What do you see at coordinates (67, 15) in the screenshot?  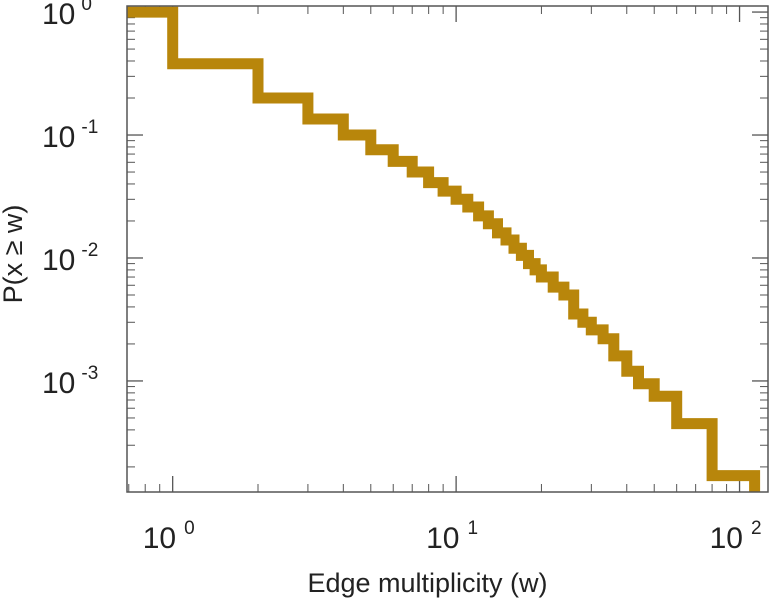 I see `y-tick-label: 10 0` at bounding box center [67, 15].